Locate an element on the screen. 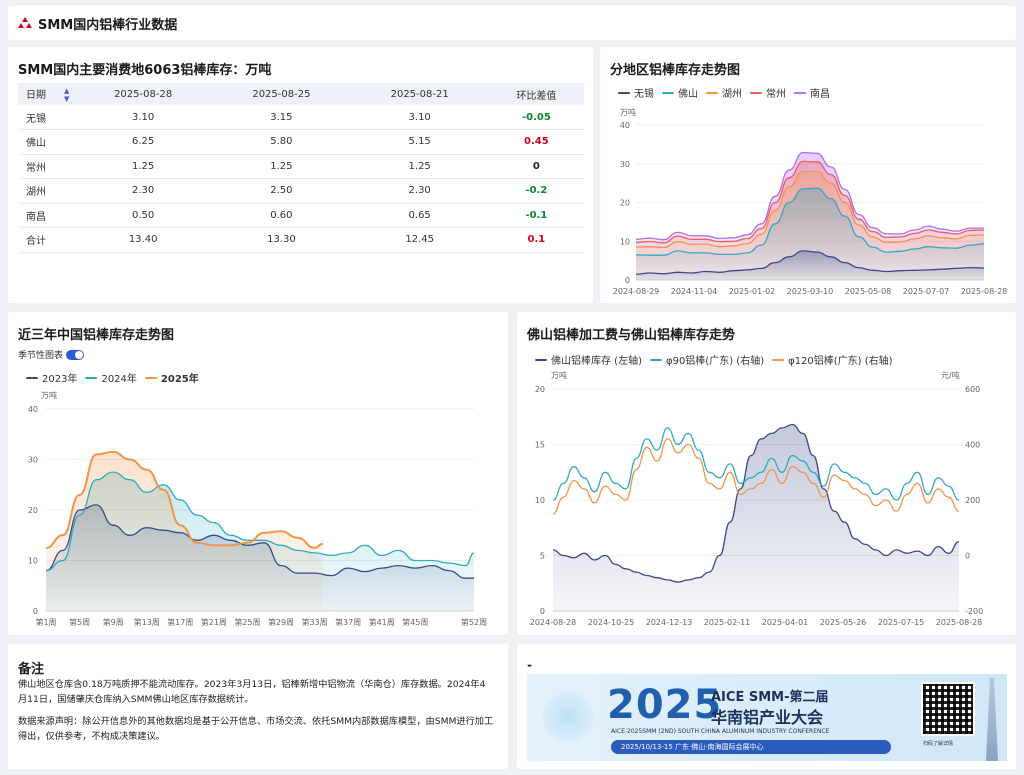 This screenshot has height=775, width=1024. canton-tower-icon is located at coordinates (992, 719).